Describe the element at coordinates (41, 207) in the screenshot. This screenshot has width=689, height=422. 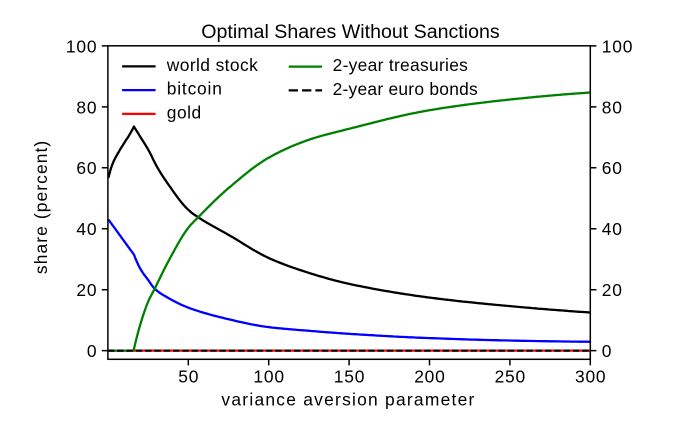
I see `svg-text: share (percent)` at that location.